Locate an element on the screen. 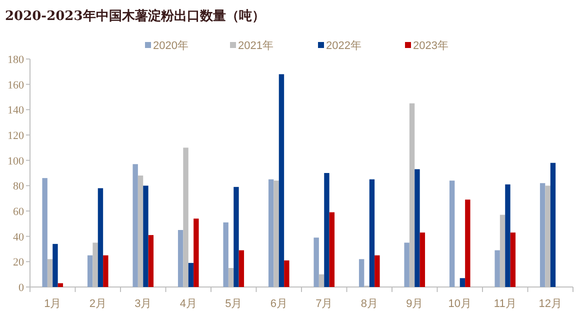 The height and width of the screenshot is (320, 581). x-tick-label: 5月 is located at coordinates (233, 304).